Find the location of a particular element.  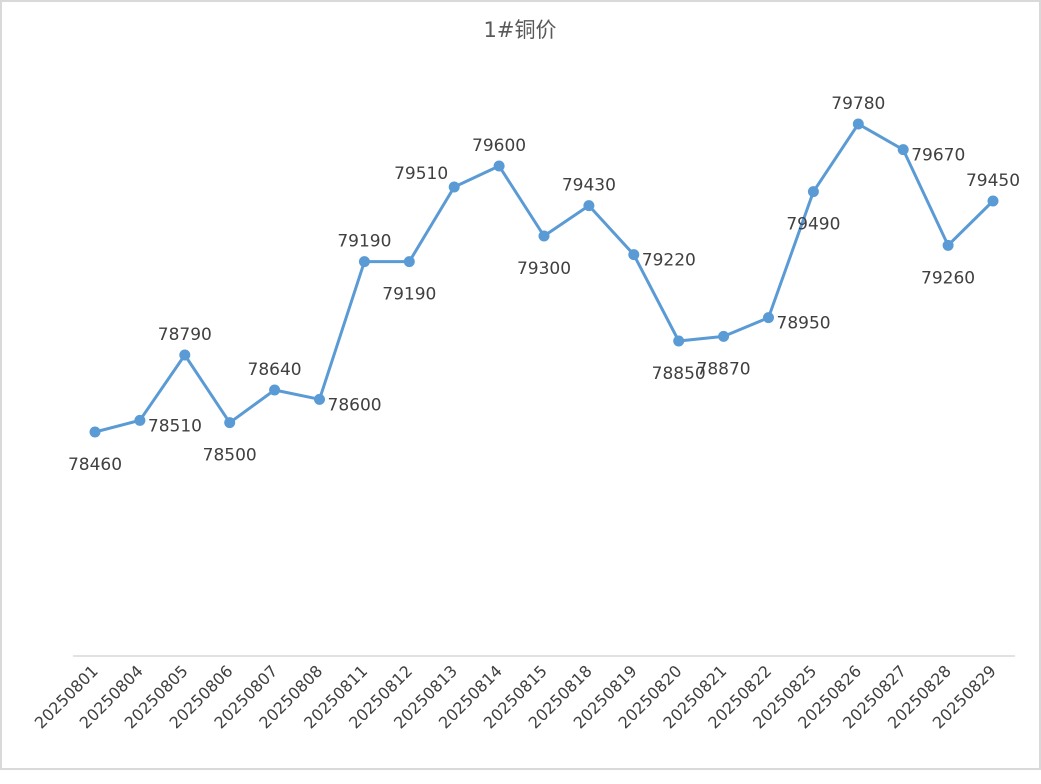

data-label: 78640 is located at coordinates (275, 370).